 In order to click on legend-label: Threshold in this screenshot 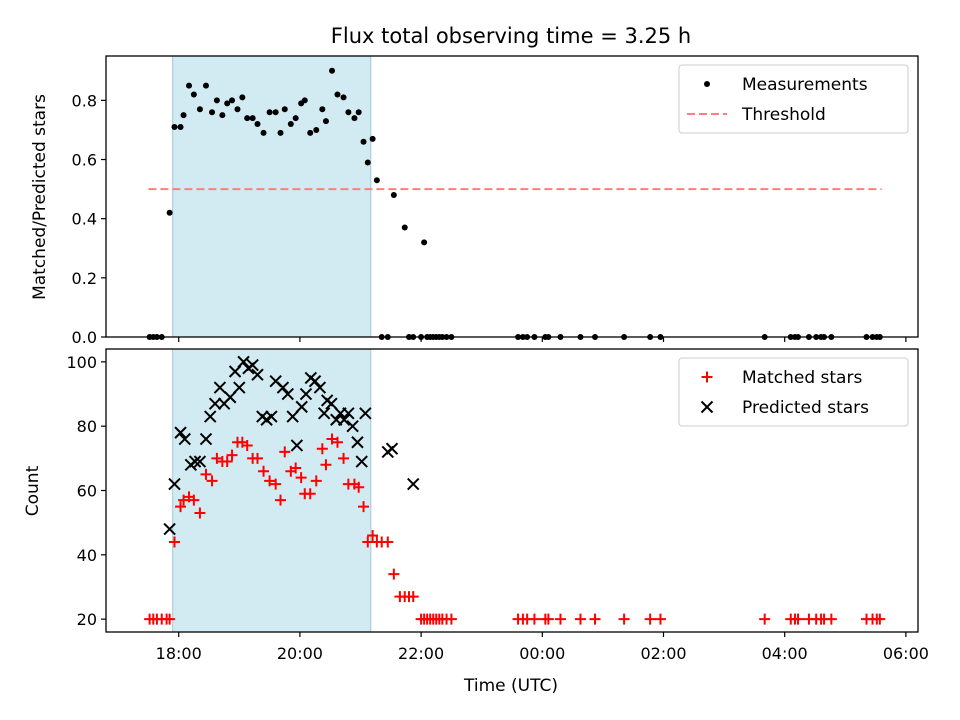, I will do `click(783, 115)`.